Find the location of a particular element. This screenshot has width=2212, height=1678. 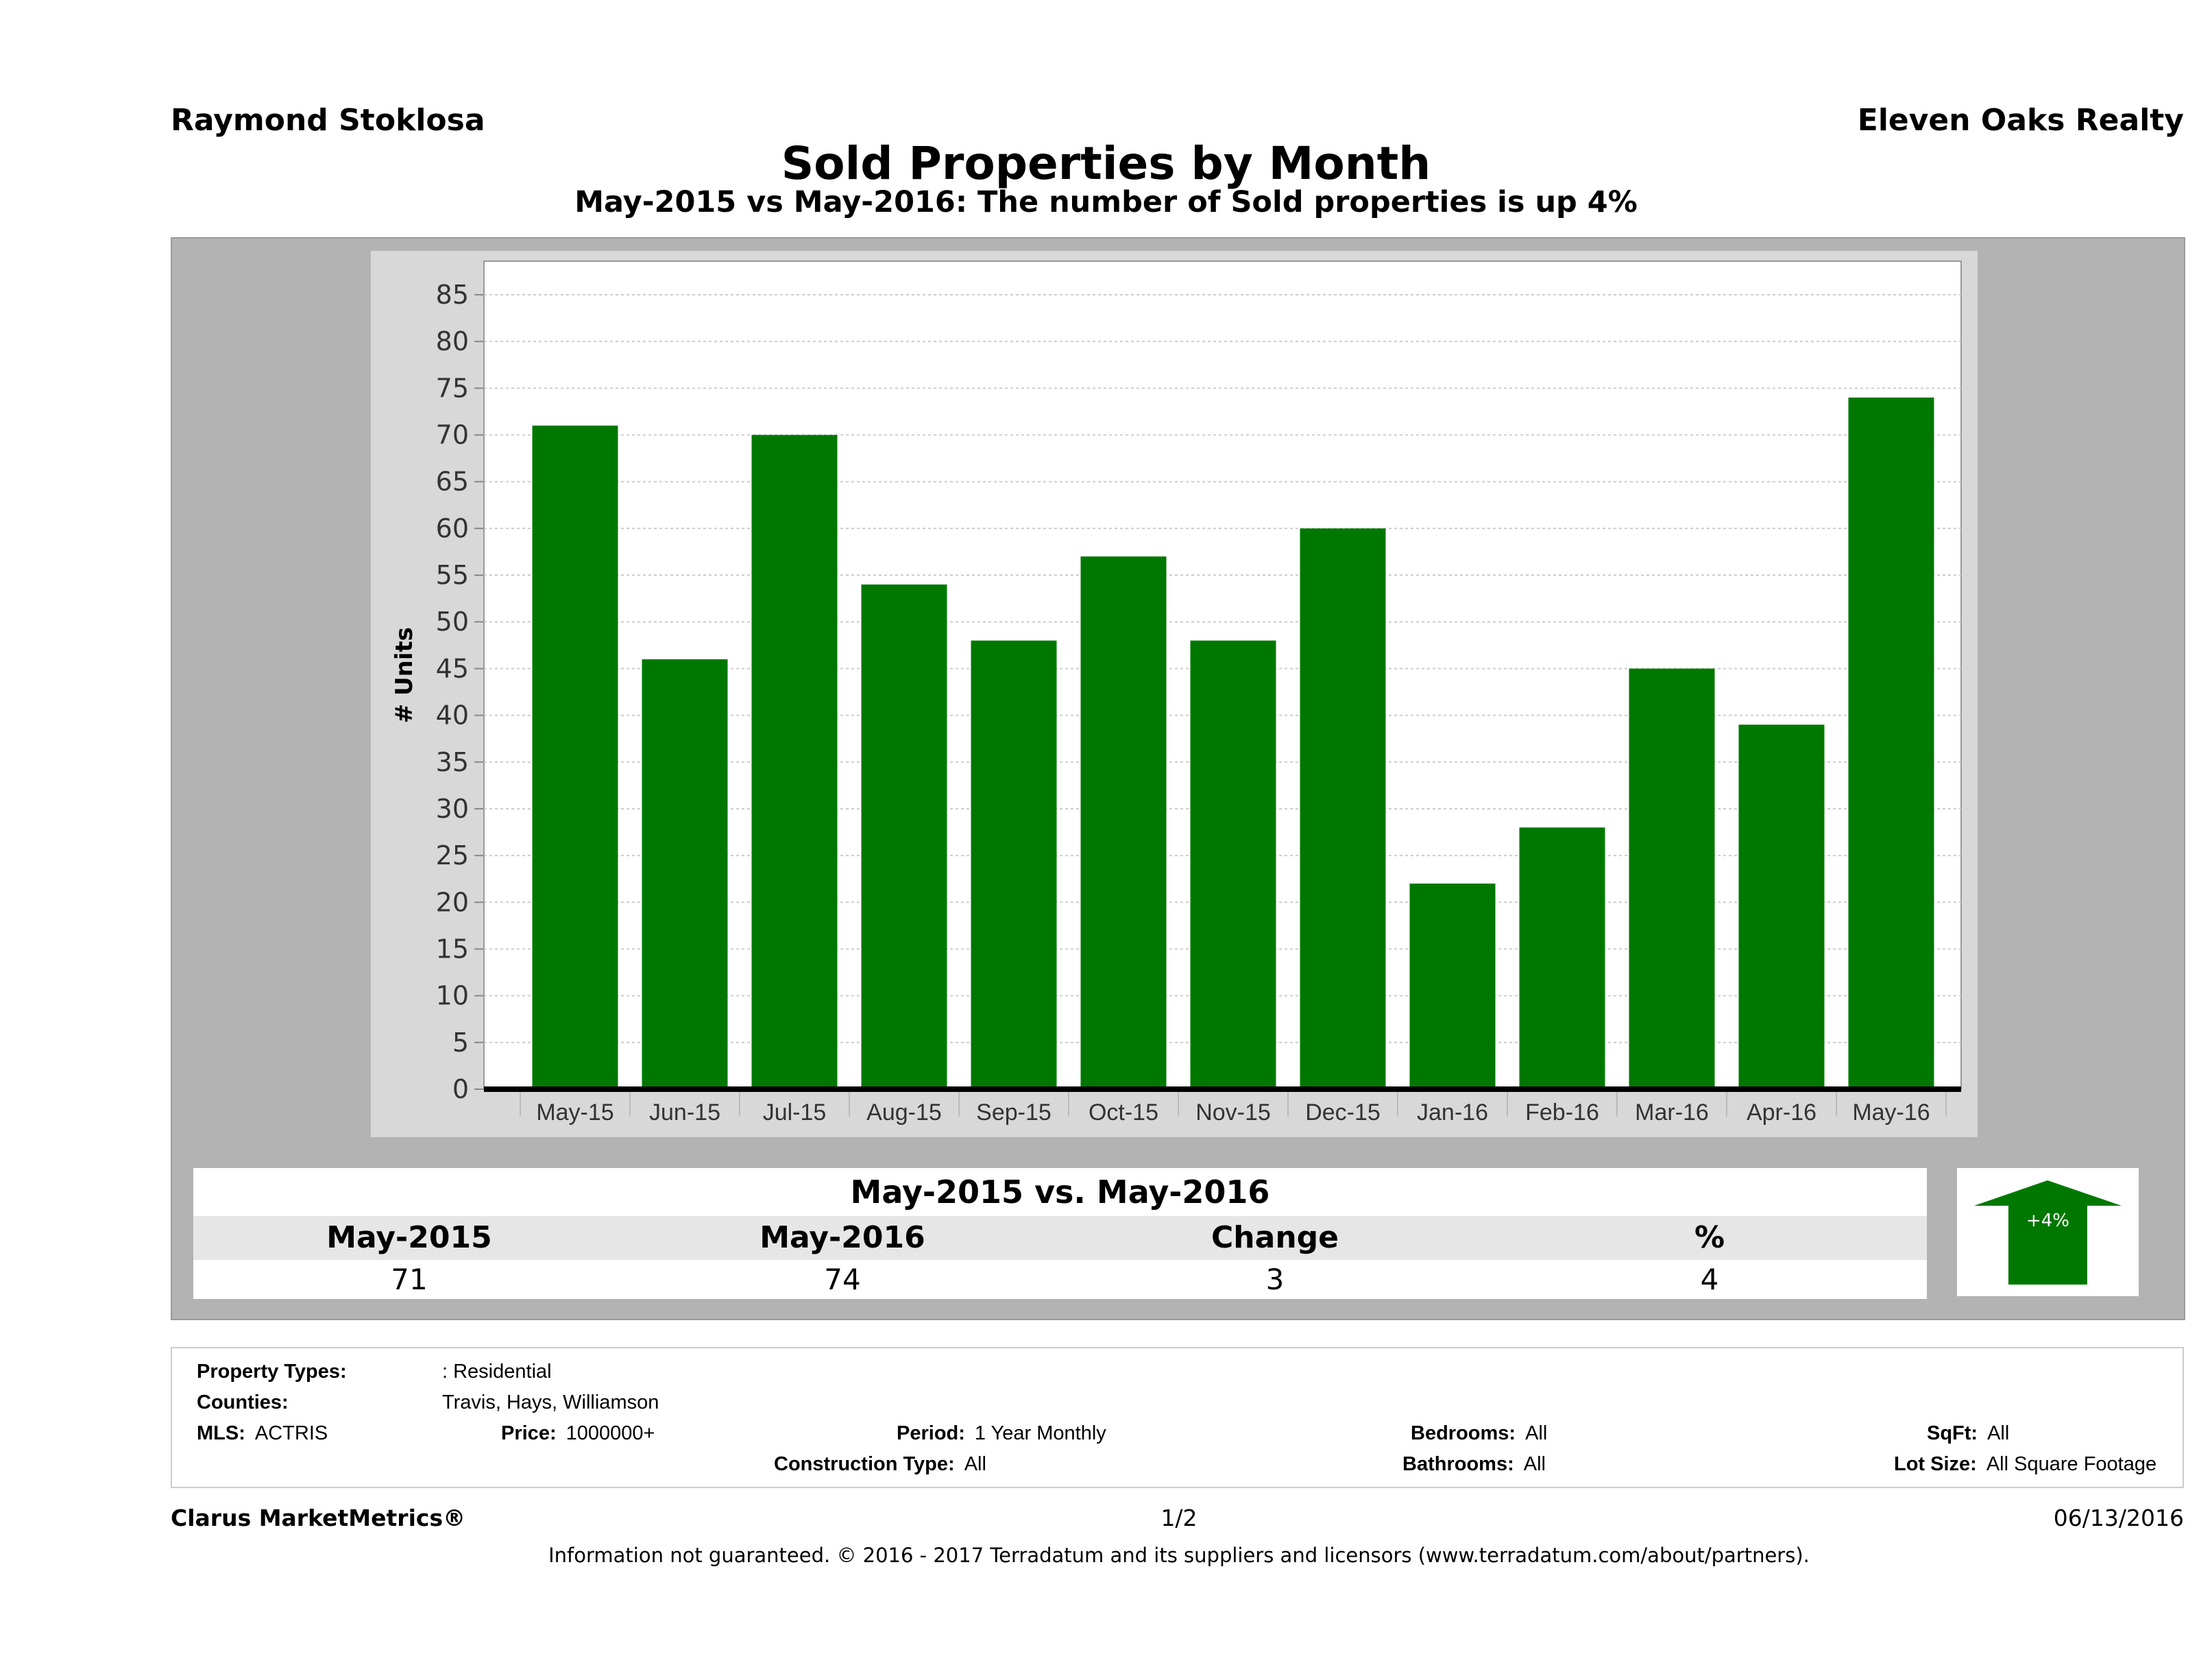

mls-label: MLS: is located at coordinates (221, 1433).